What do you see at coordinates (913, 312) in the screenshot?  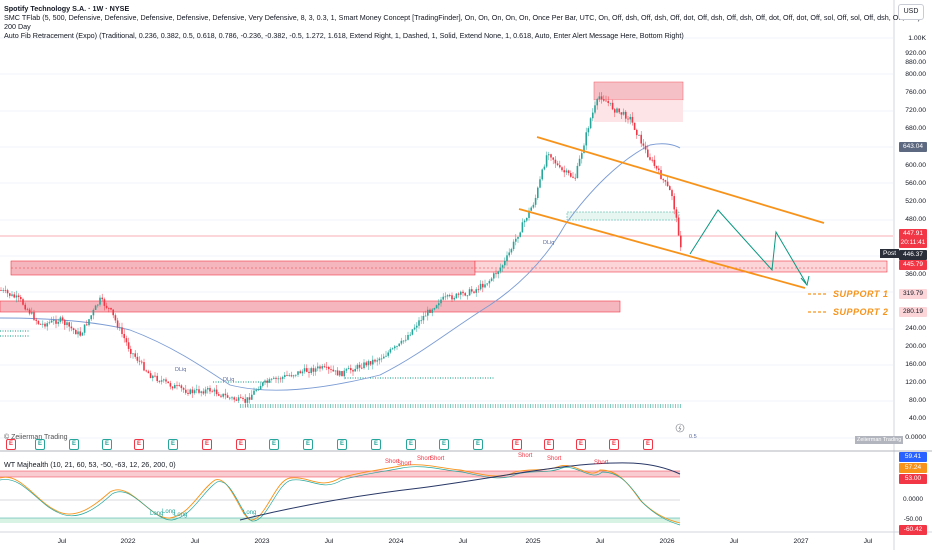 I see `support2-price-tag: 280.19` at bounding box center [913, 312].